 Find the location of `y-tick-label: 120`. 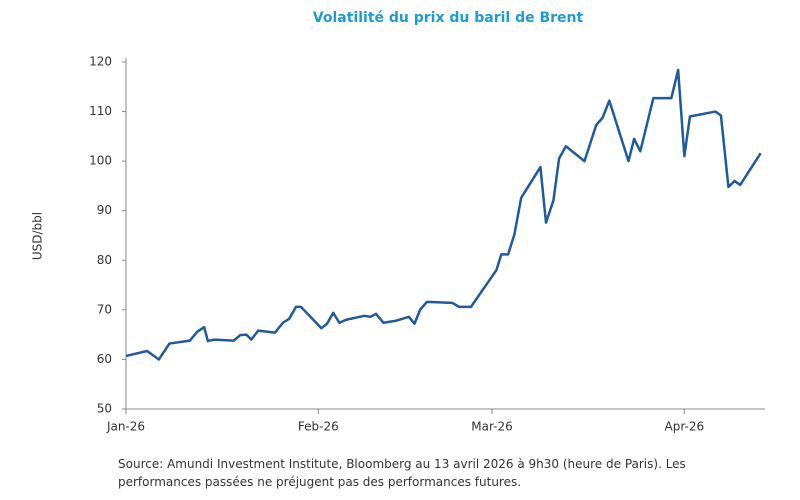

y-tick-label: 120 is located at coordinates (100, 62).